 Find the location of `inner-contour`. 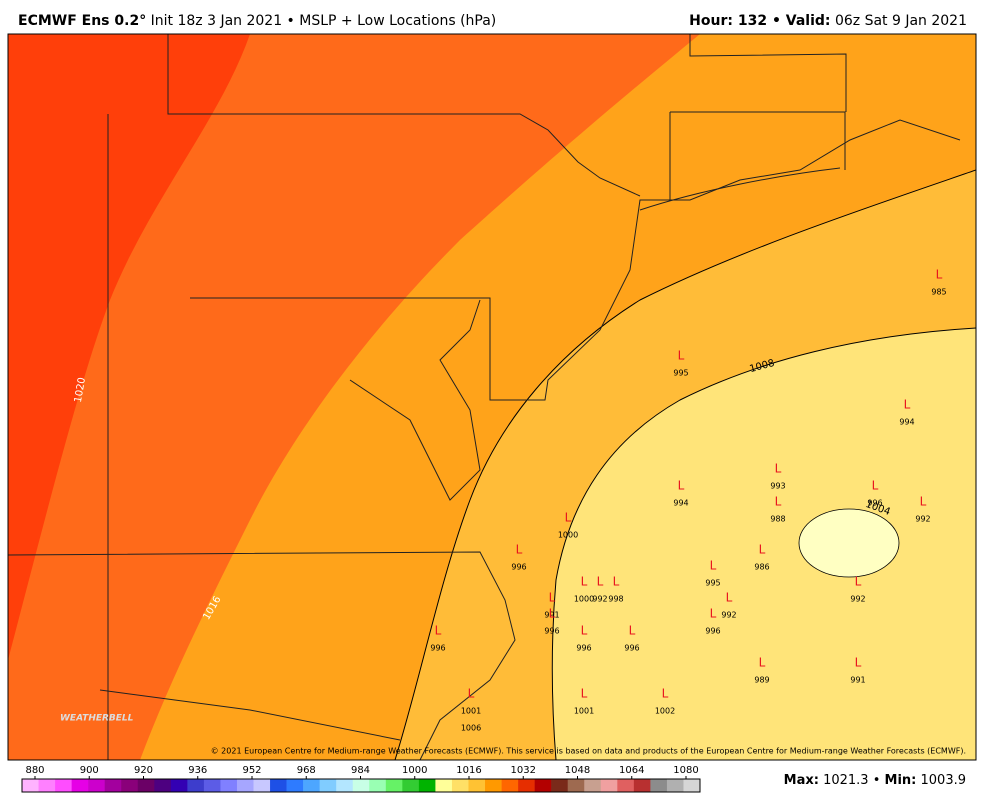

inner-contour is located at coordinates (849, 543).